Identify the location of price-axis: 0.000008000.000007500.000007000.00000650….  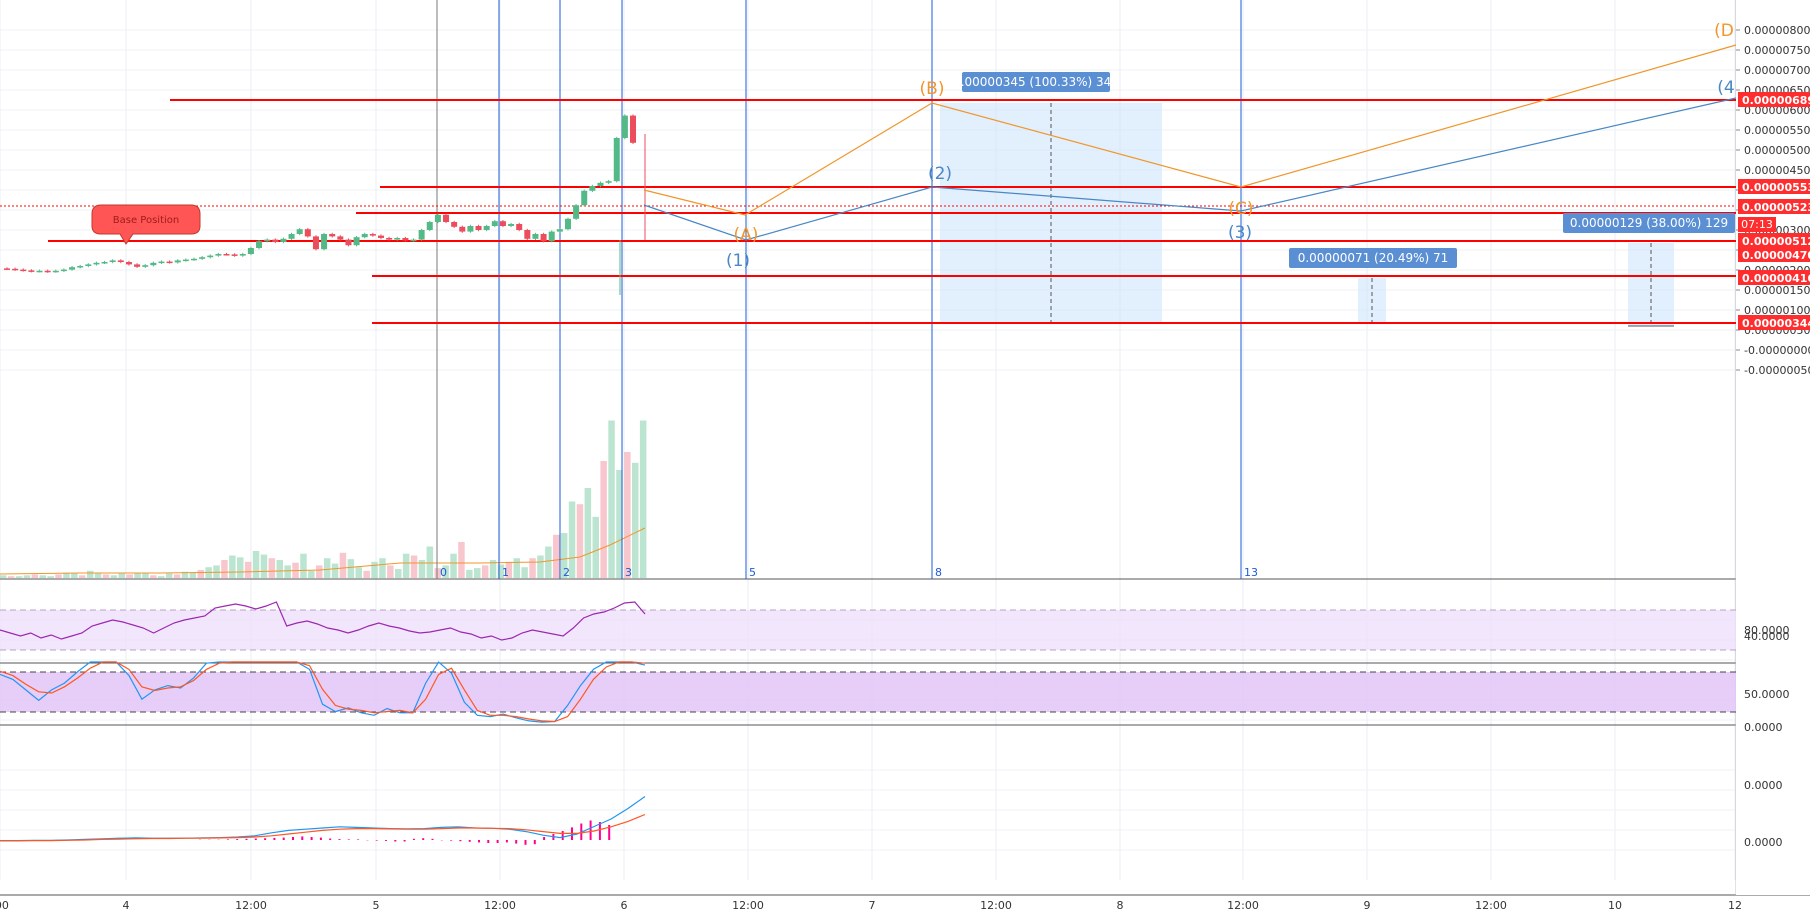
(1773, 447).